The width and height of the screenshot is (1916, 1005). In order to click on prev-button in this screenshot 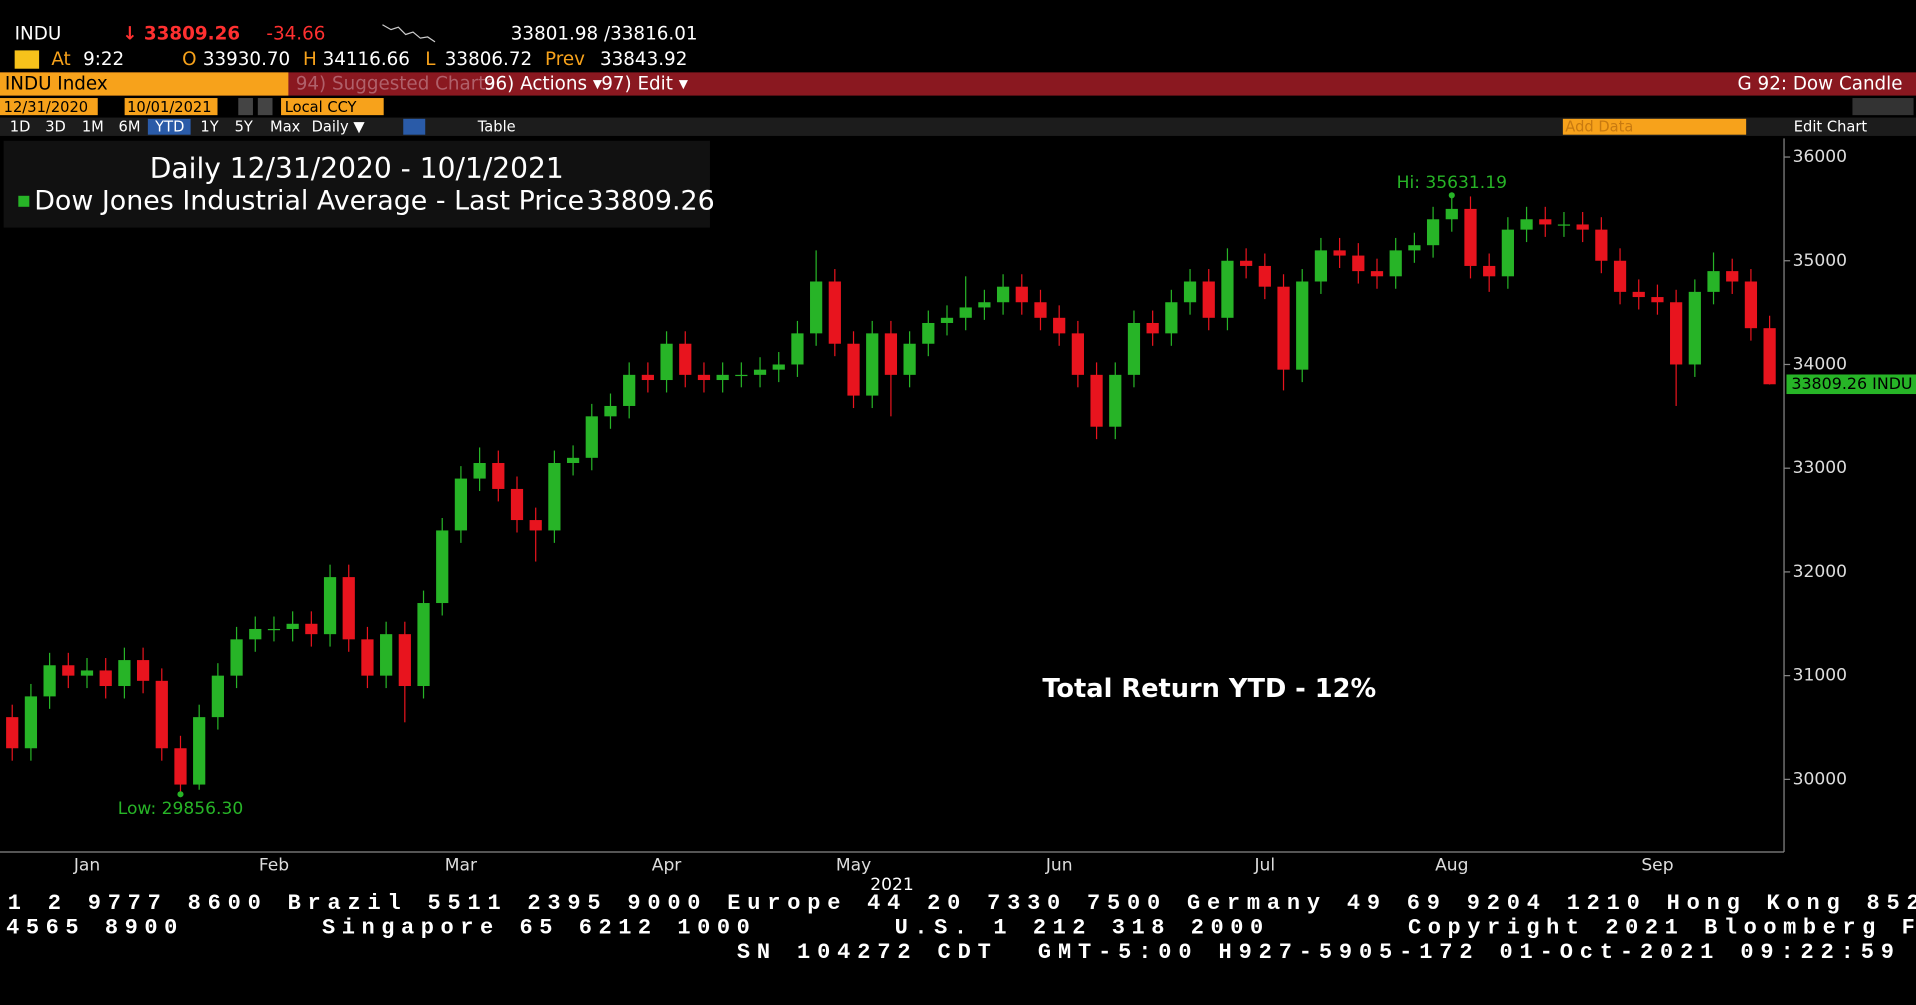, I will do `click(245, 107)`.